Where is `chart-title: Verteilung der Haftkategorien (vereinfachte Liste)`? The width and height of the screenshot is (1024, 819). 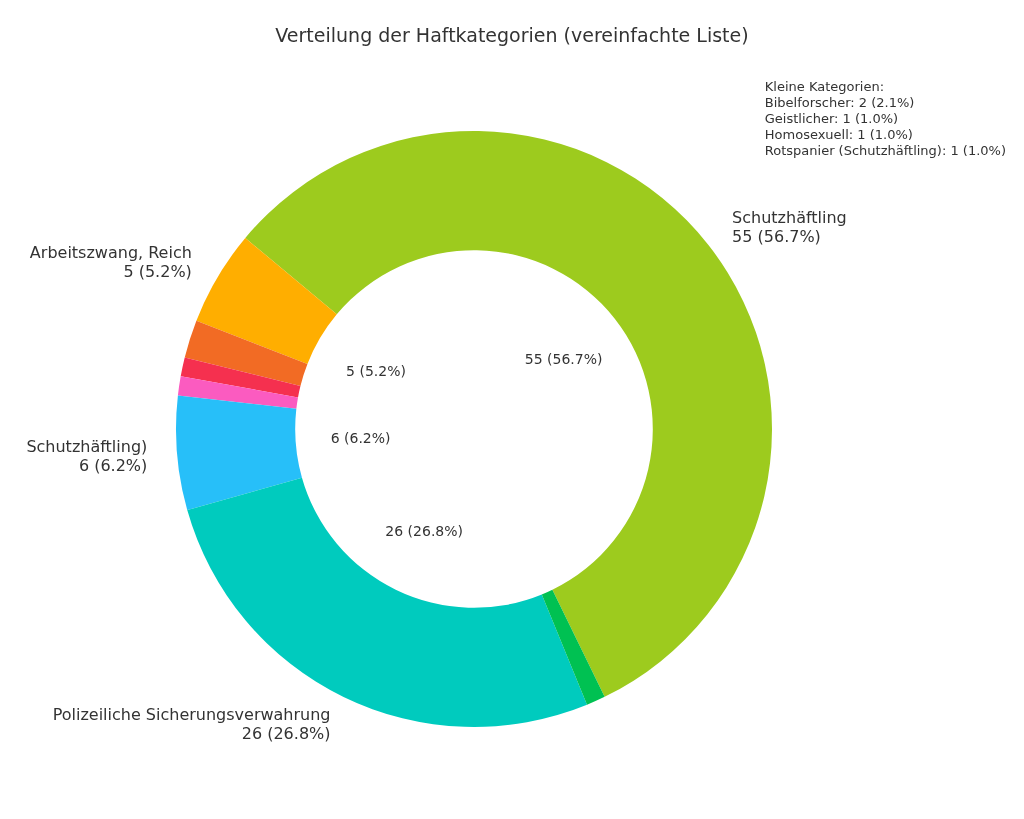 chart-title: Verteilung der Haftkategorien (vereinfachte Liste) is located at coordinates (512, 34).